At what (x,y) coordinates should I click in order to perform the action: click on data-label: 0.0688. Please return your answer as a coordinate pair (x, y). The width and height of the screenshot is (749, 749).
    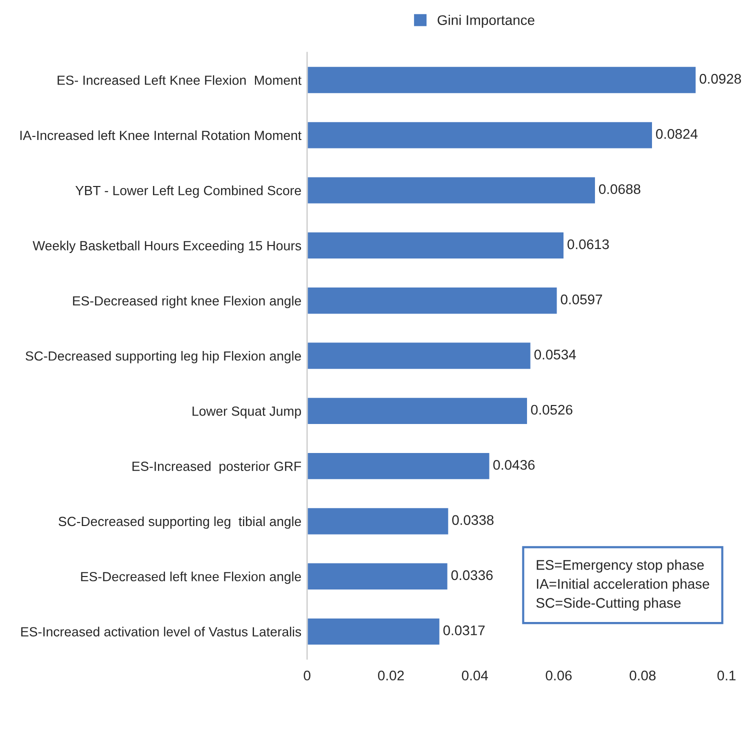
    Looking at the image, I should click on (619, 189).